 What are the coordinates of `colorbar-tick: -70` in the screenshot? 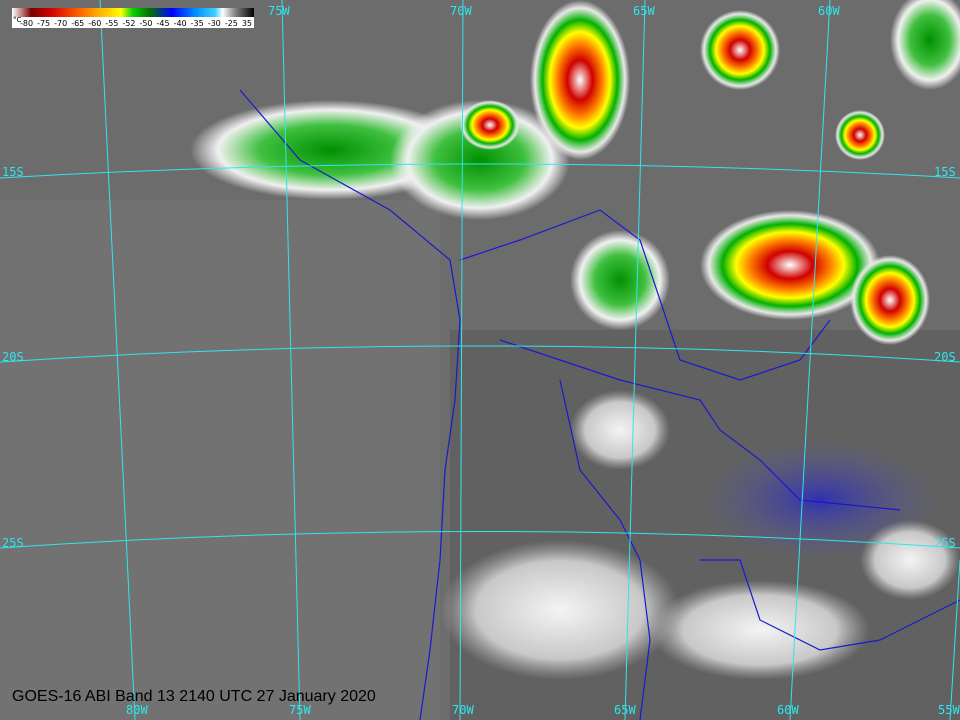 It's located at (61, 23).